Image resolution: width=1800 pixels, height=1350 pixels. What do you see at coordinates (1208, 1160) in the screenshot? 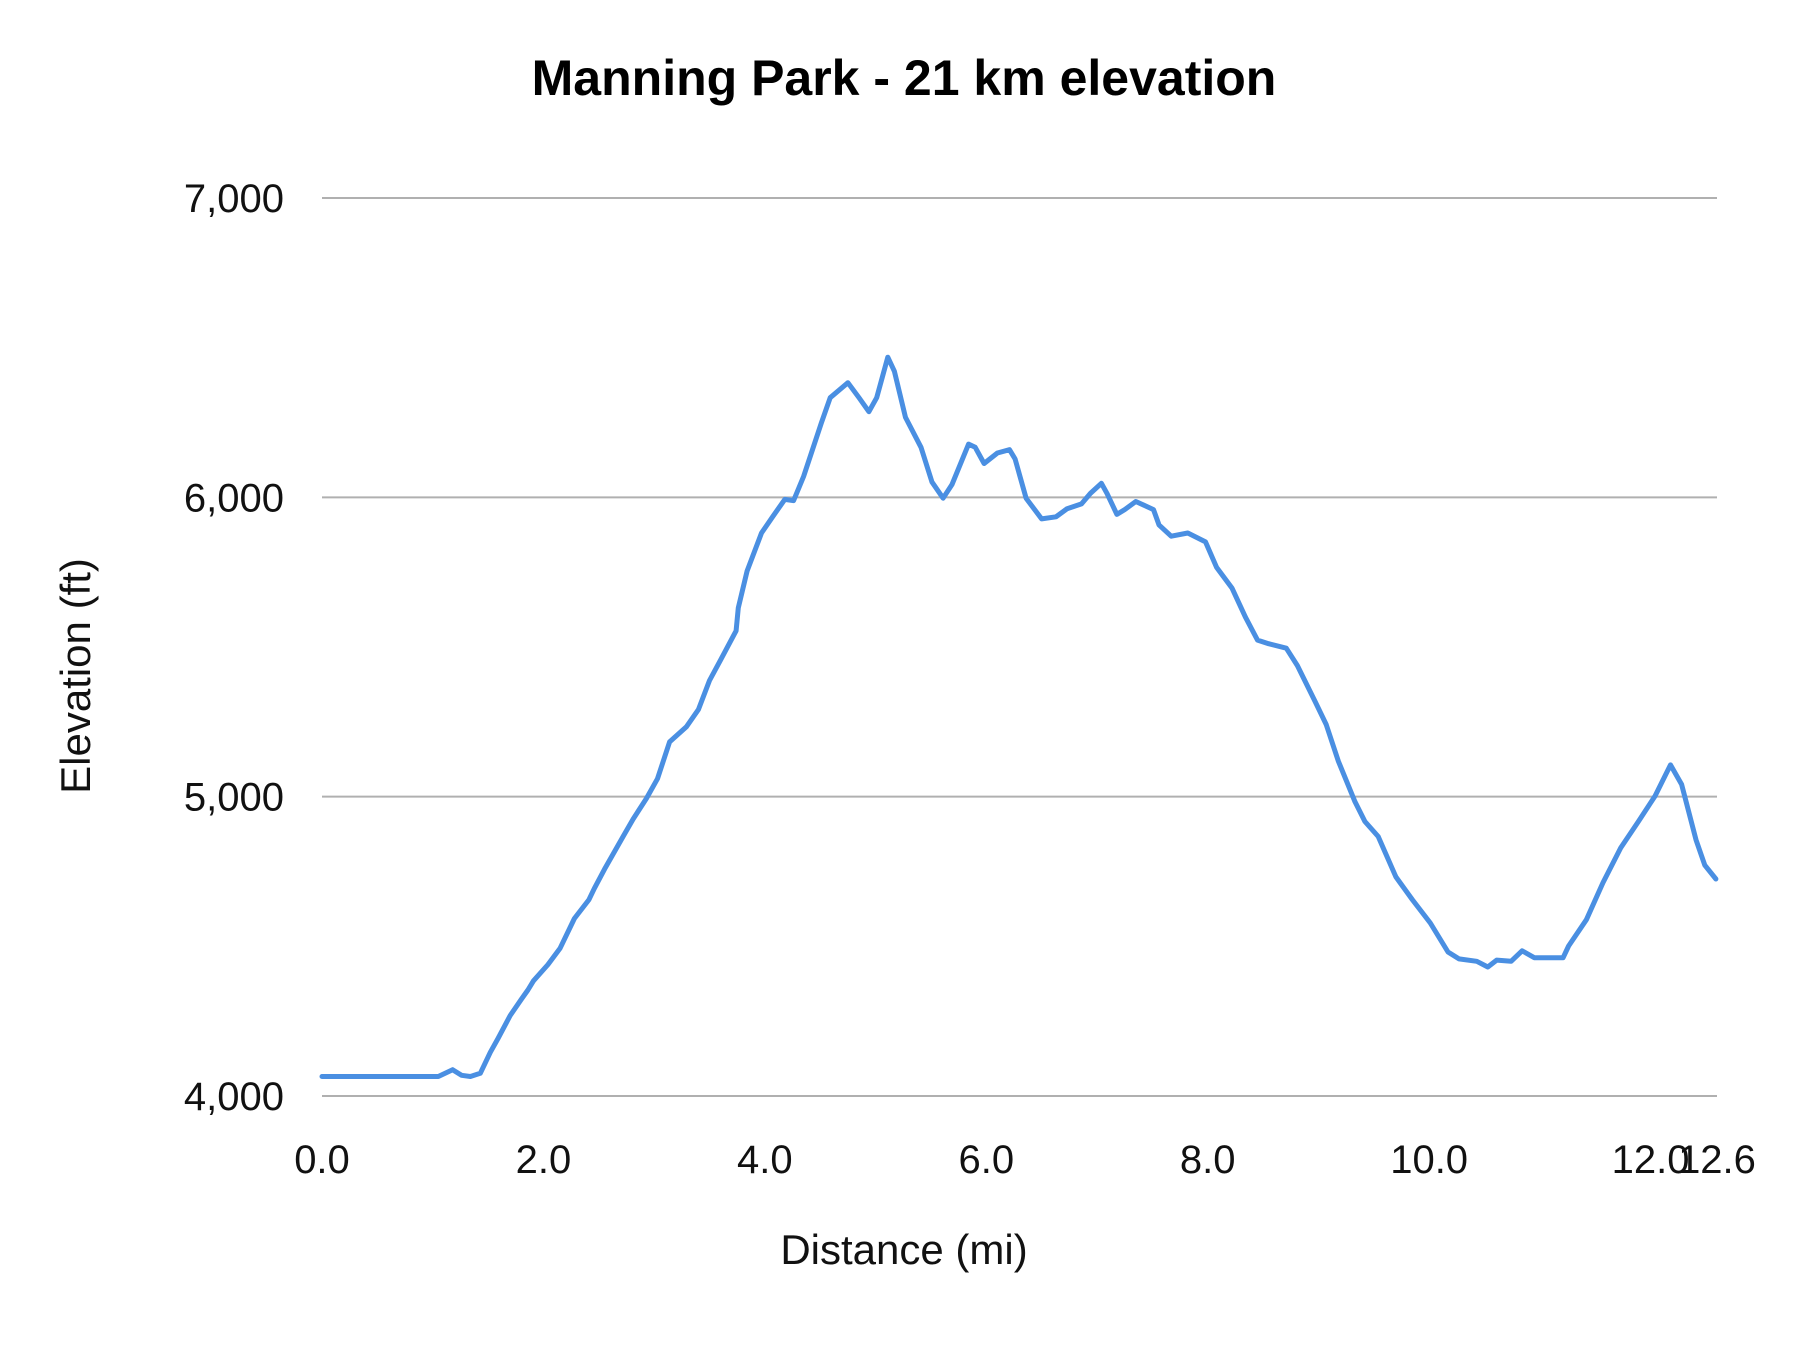
I see `x-tick-label: 8.0` at bounding box center [1208, 1160].